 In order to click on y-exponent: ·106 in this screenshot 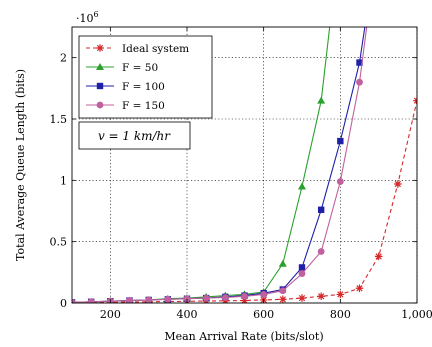, I will do `click(87, 17)`.